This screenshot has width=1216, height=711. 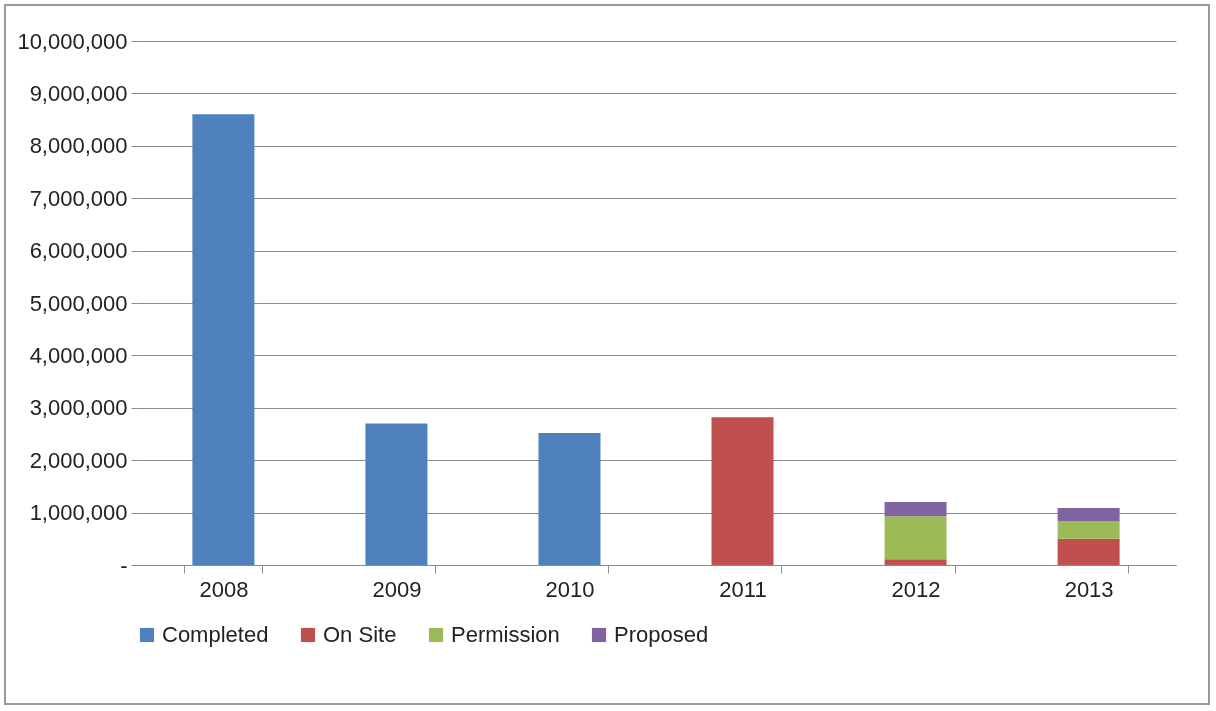 I want to click on x-tick-label: 2011, so click(x=743, y=589).